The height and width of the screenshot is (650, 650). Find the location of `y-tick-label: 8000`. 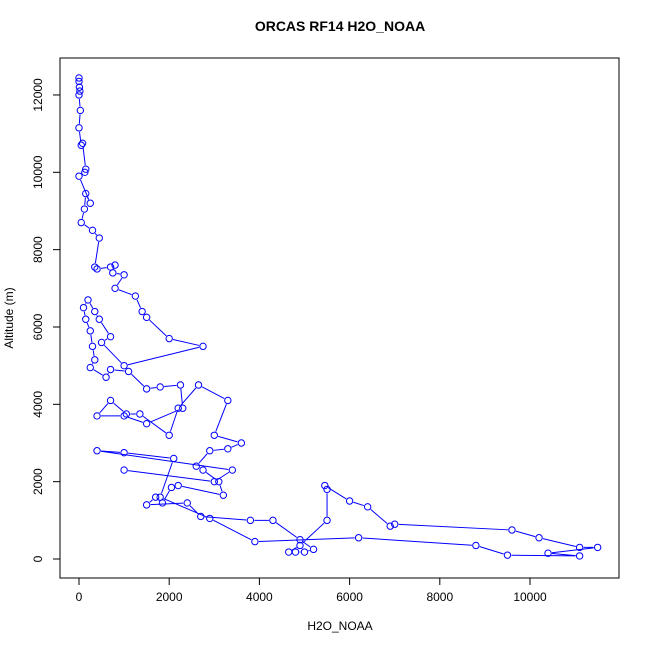

y-tick-label: 8000 is located at coordinates (38, 249).